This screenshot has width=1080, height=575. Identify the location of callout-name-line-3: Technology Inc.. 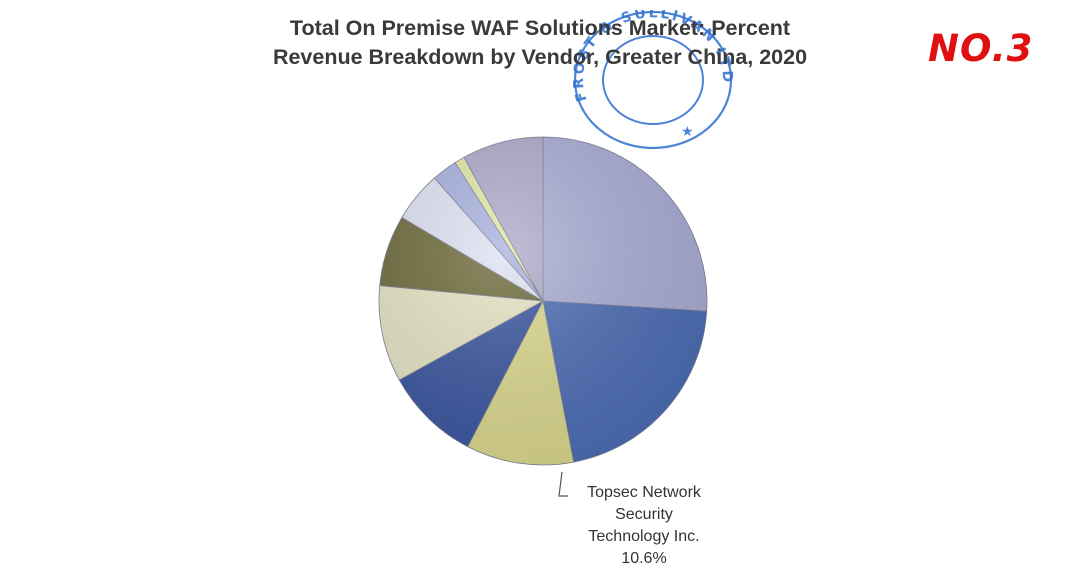
(644, 536).